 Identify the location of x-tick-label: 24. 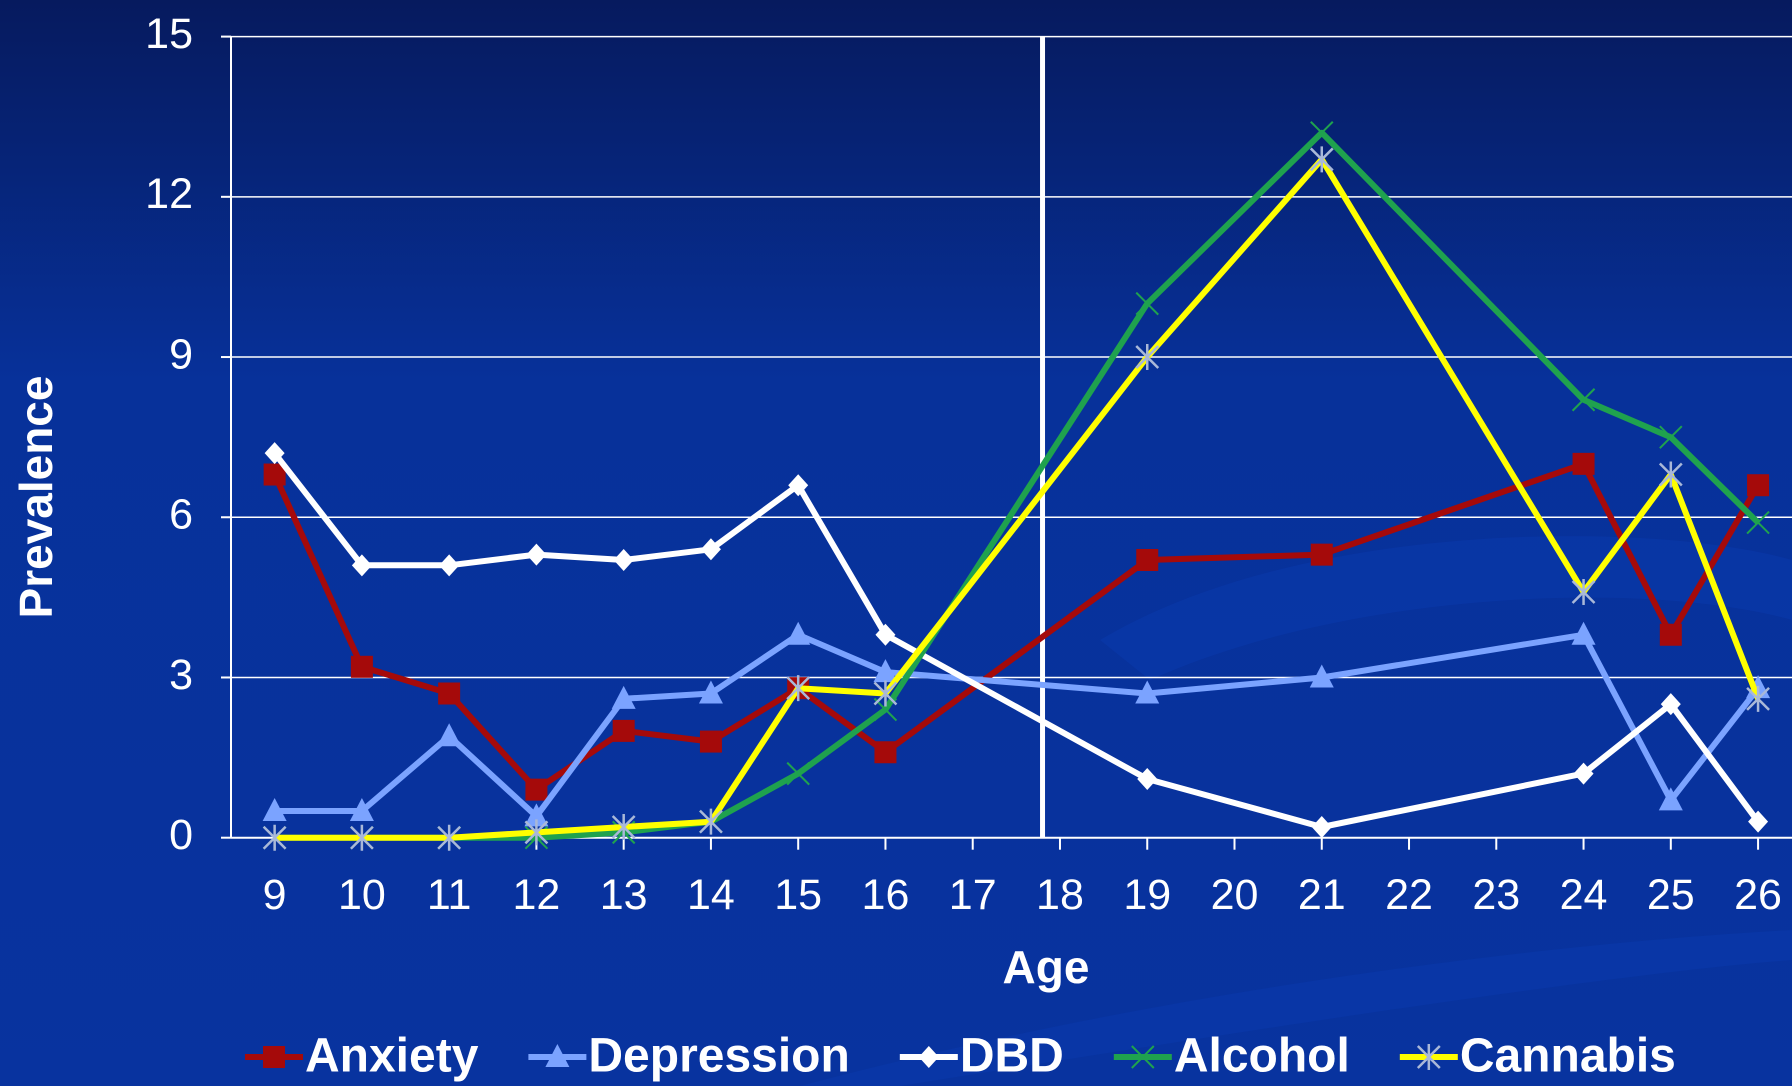
(1584, 895).